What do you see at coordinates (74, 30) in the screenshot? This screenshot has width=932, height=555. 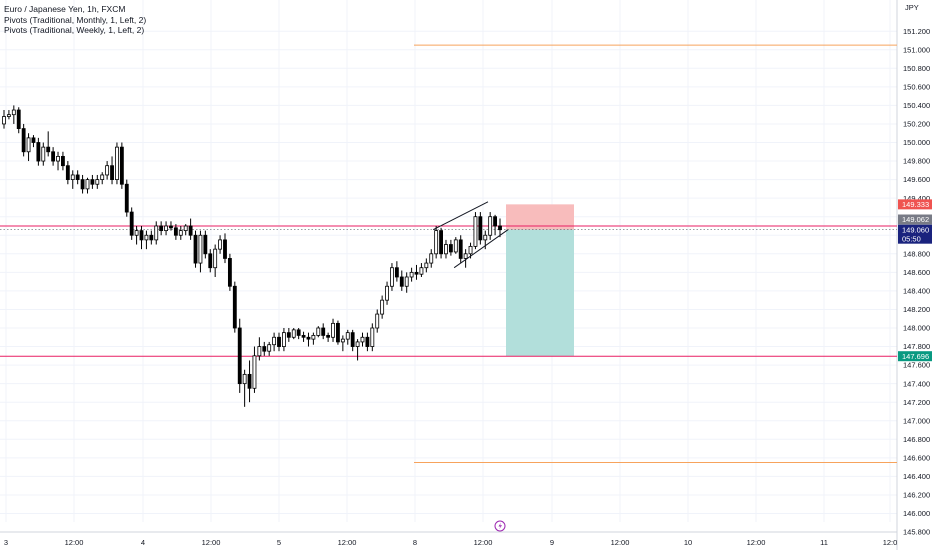 I see `legend-weekly-pivots: Pivots (Traditional, Weekly, 1, Left, 2)` at bounding box center [74, 30].